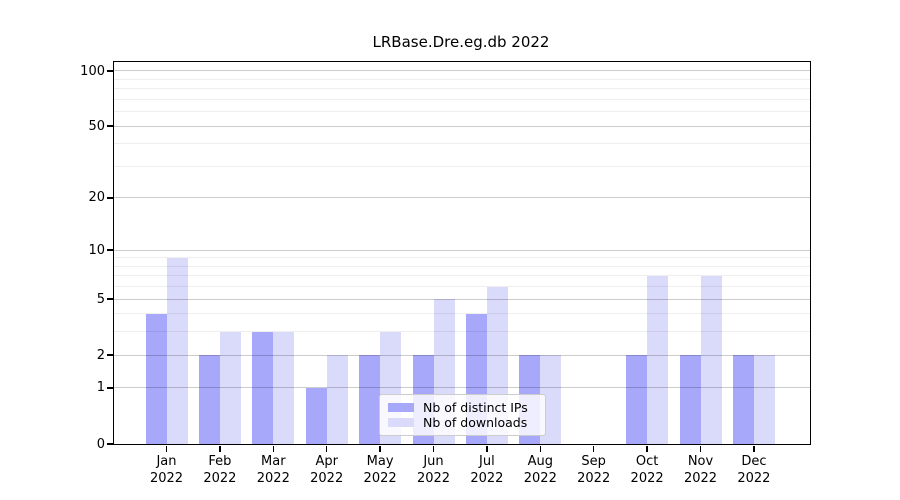 Image resolution: width=900 pixels, height=500 pixels. What do you see at coordinates (487, 470) in the screenshot?
I see `x-tick-label: Jul 2022` at bounding box center [487, 470].